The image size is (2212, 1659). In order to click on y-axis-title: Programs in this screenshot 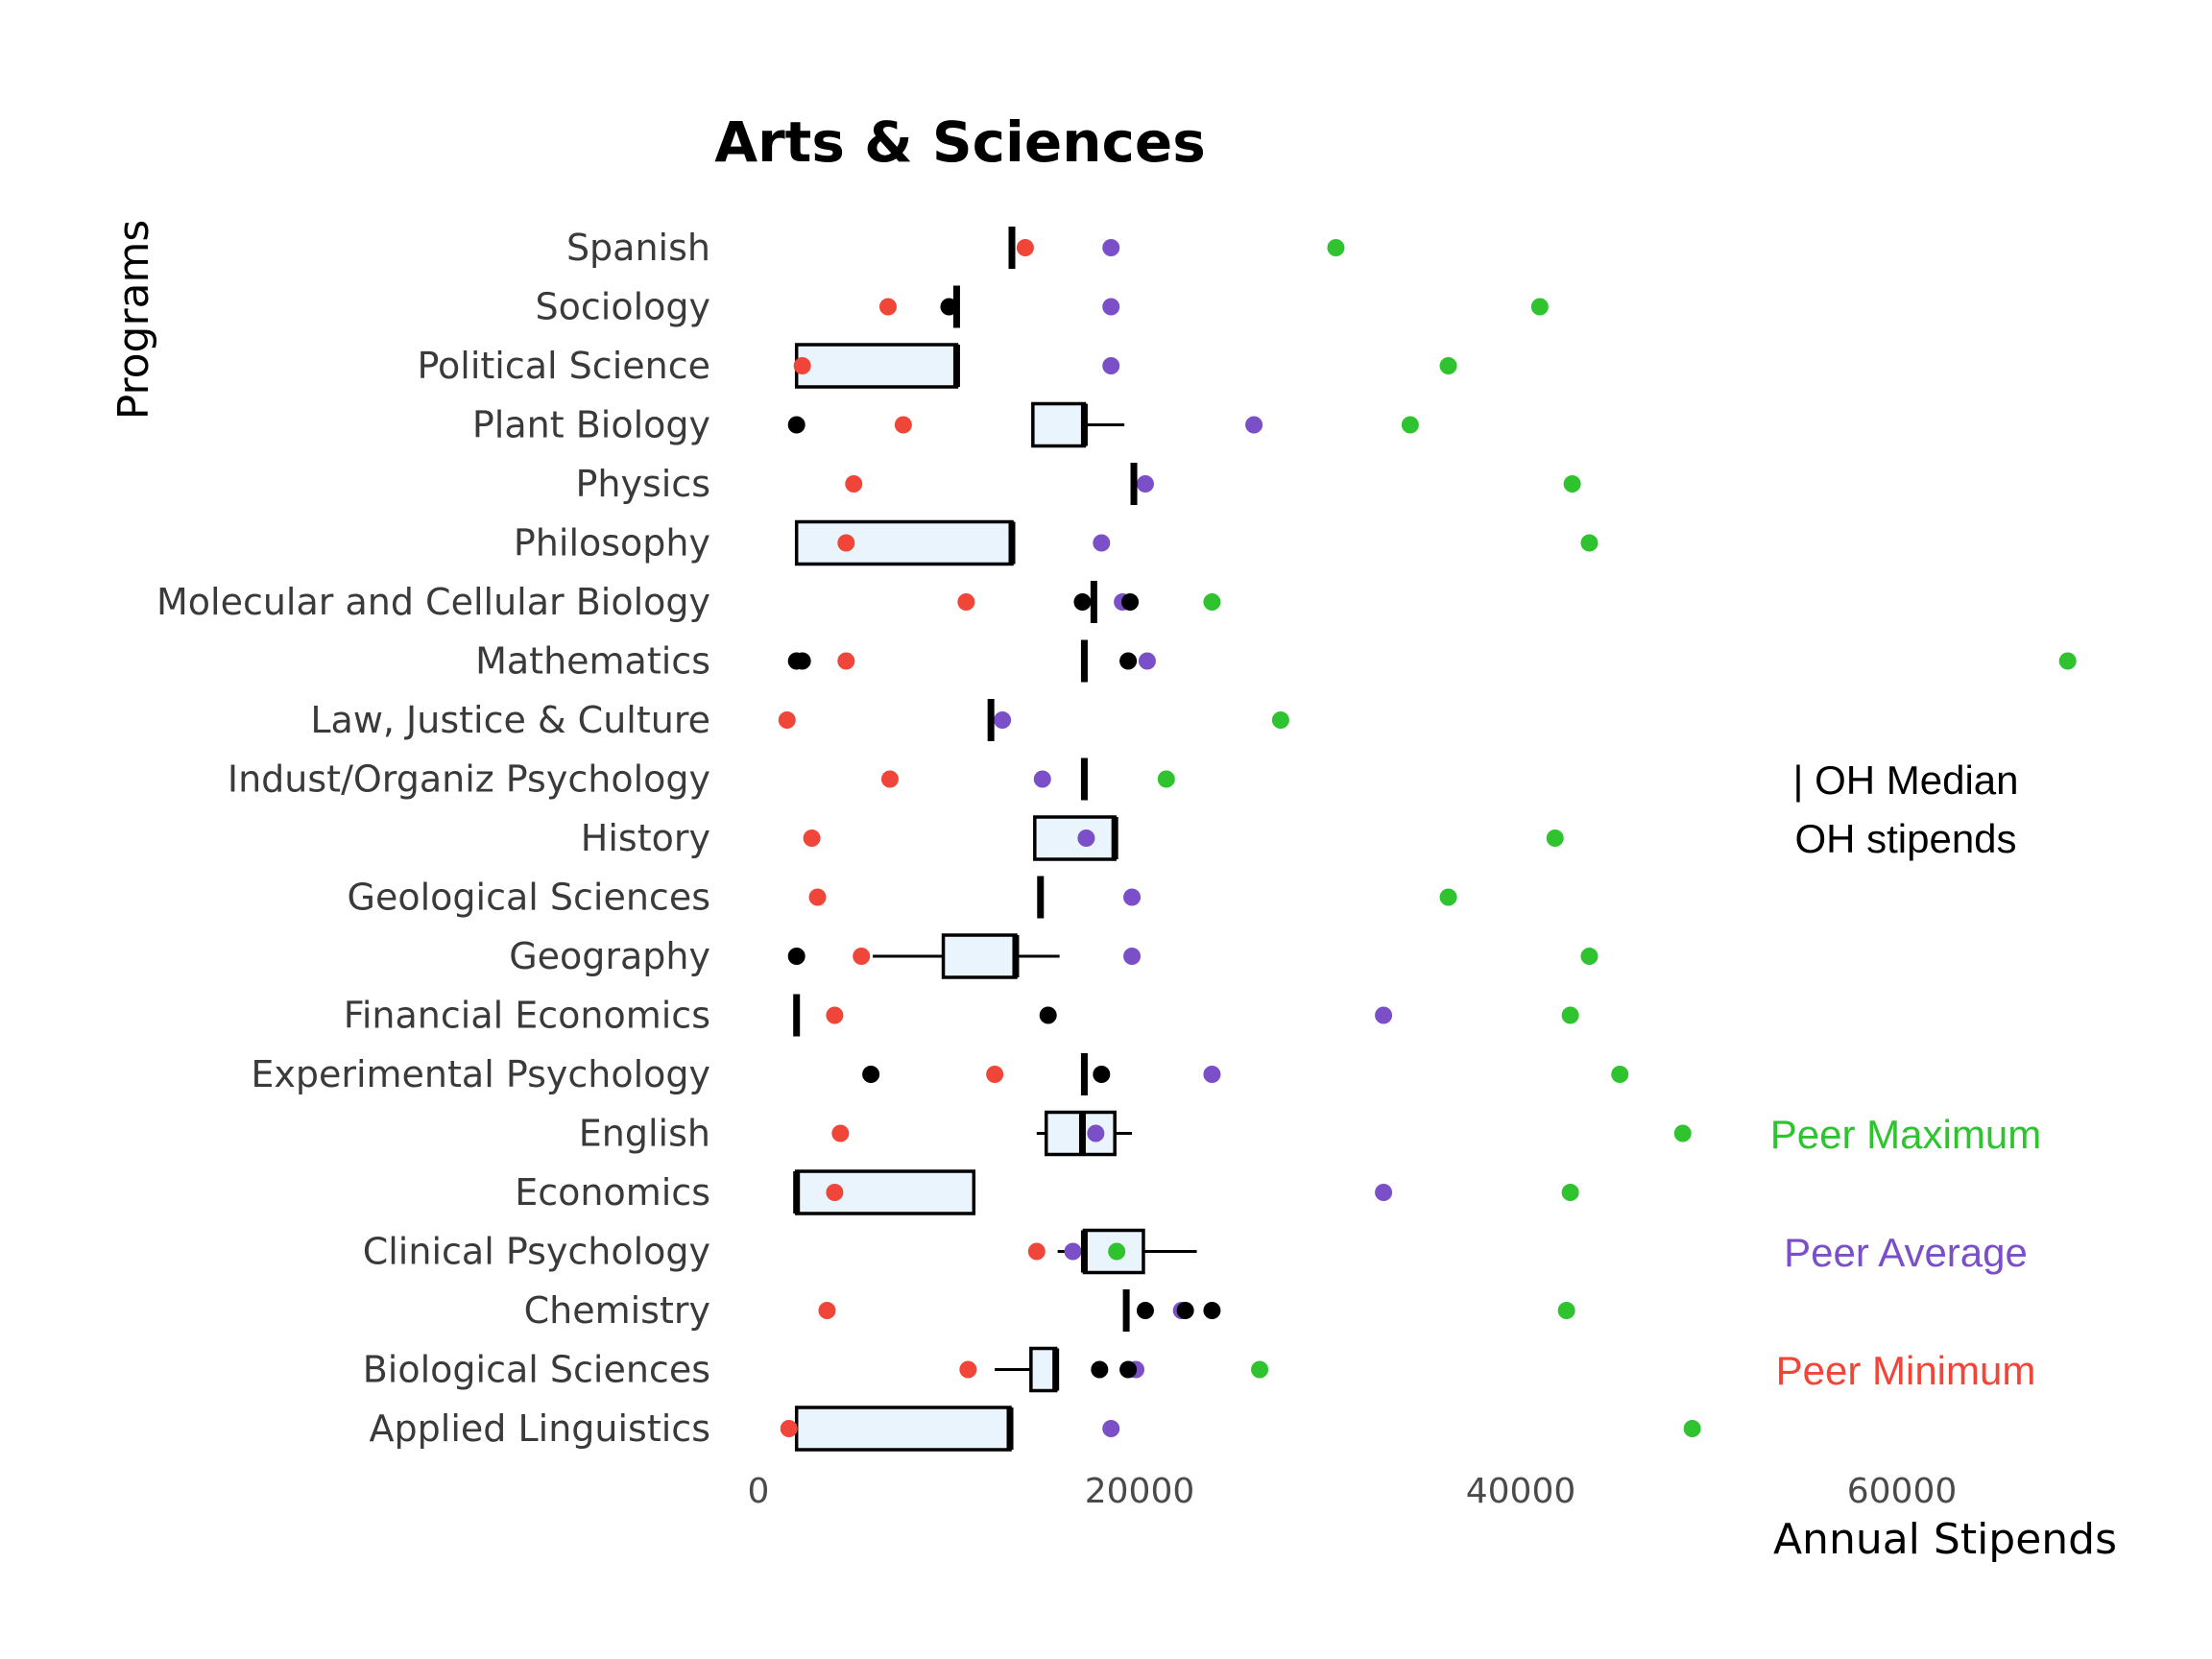, I will do `click(133, 320)`.